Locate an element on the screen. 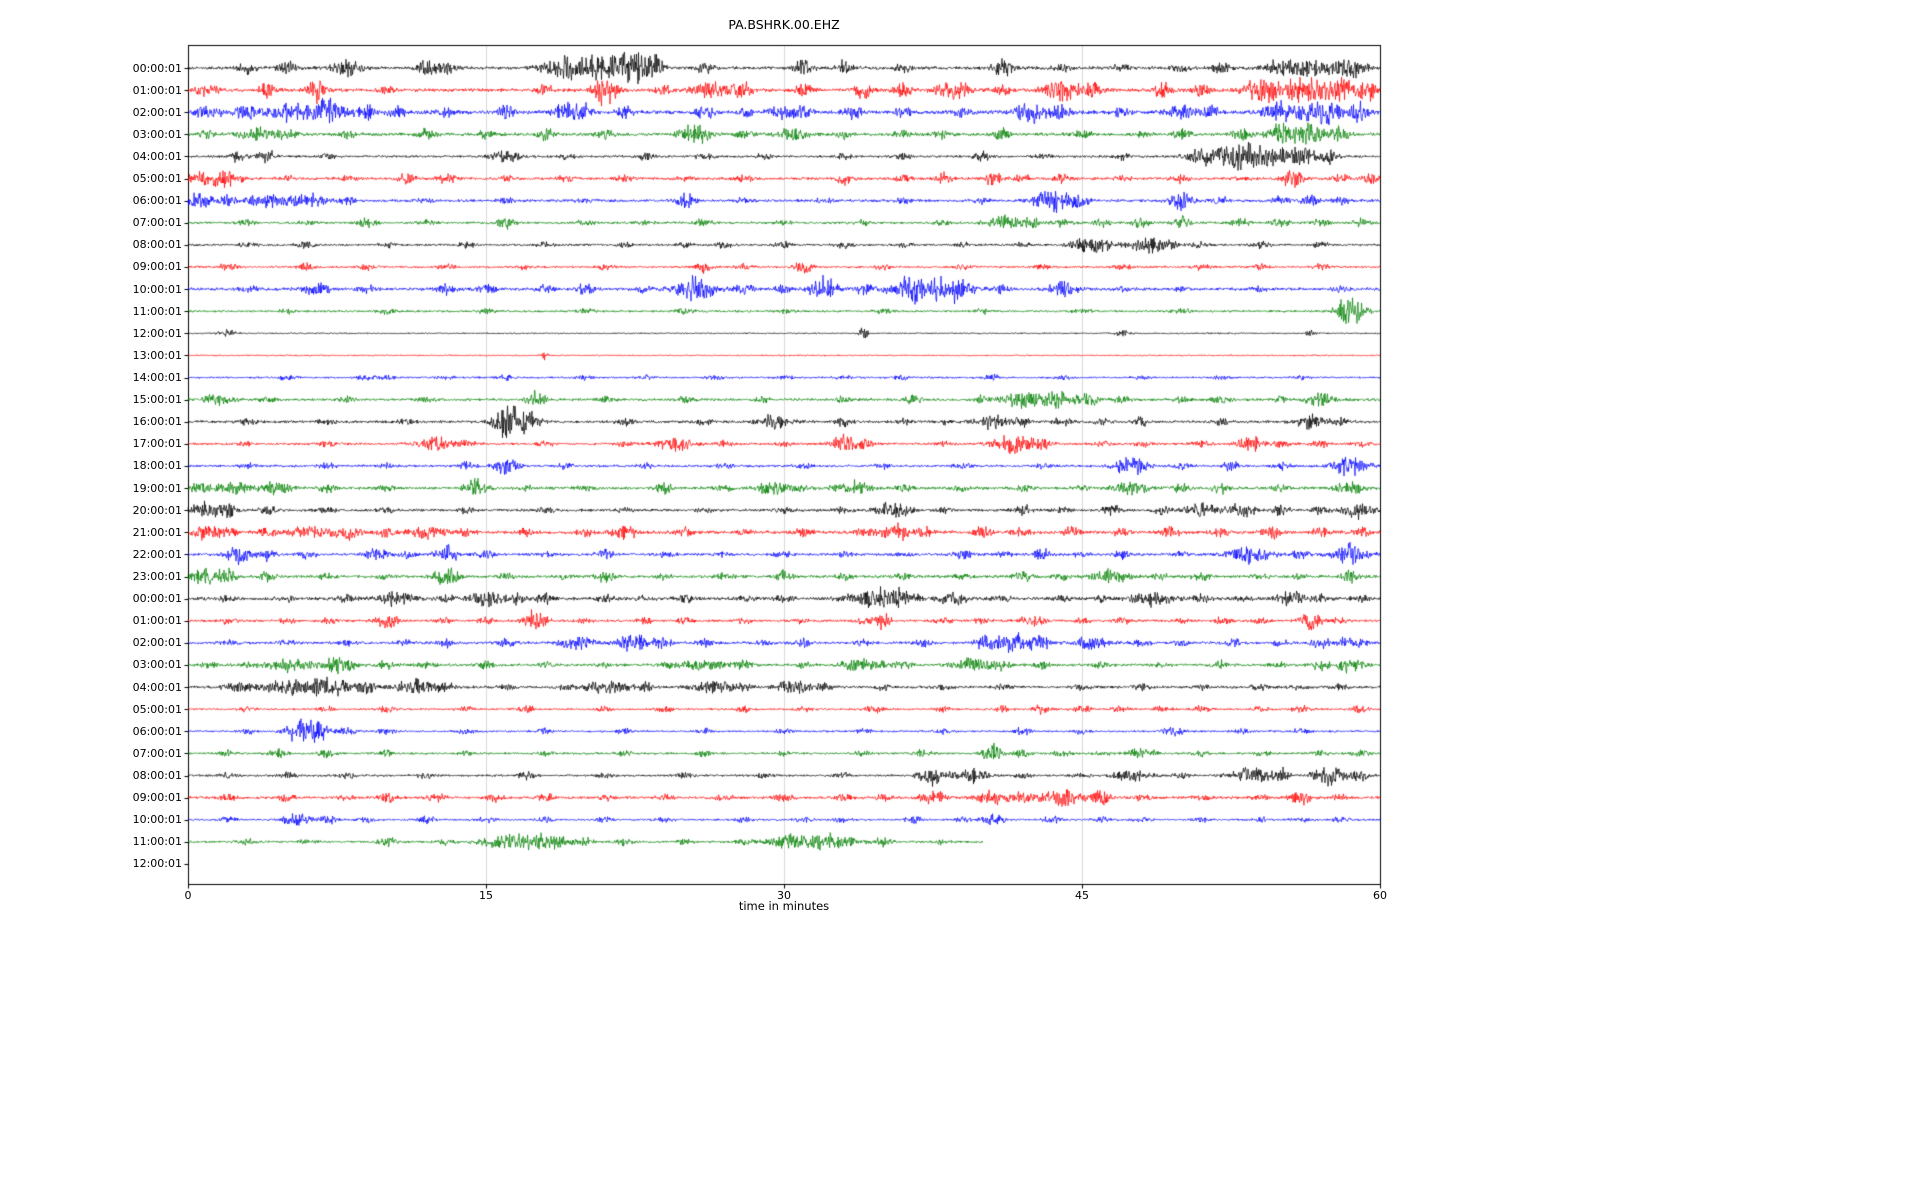 This screenshot has width=1920, height=1200. row-label: 14:00:01 is located at coordinates (157, 378).